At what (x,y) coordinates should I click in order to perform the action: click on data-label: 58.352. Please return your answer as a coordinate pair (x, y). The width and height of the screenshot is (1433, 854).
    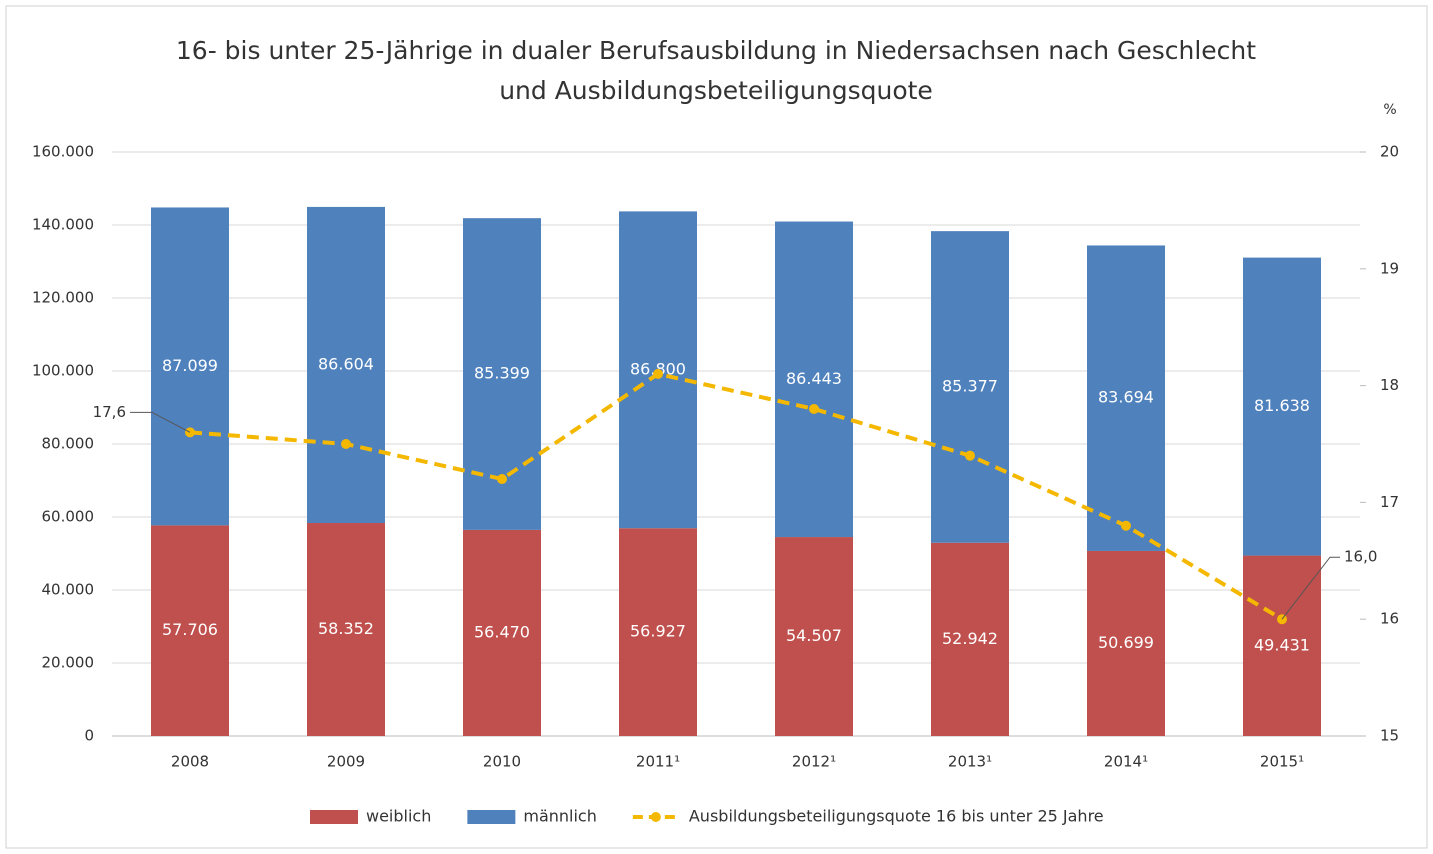
    Looking at the image, I should click on (346, 628).